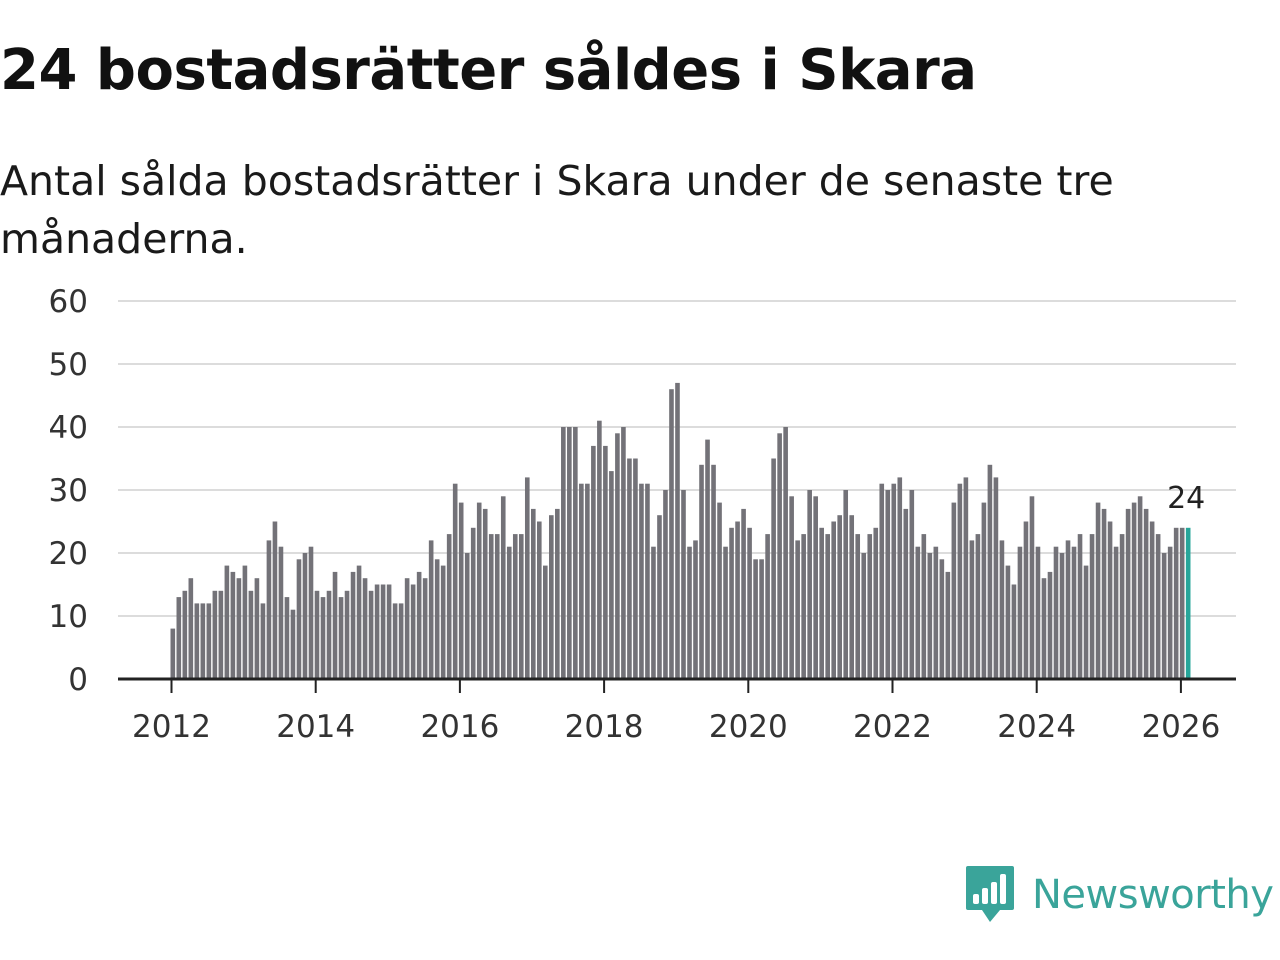  What do you see at coordinates (1188, 603) in the screenshot?
I see `bar-latest` at bounding box center [1188, 603].